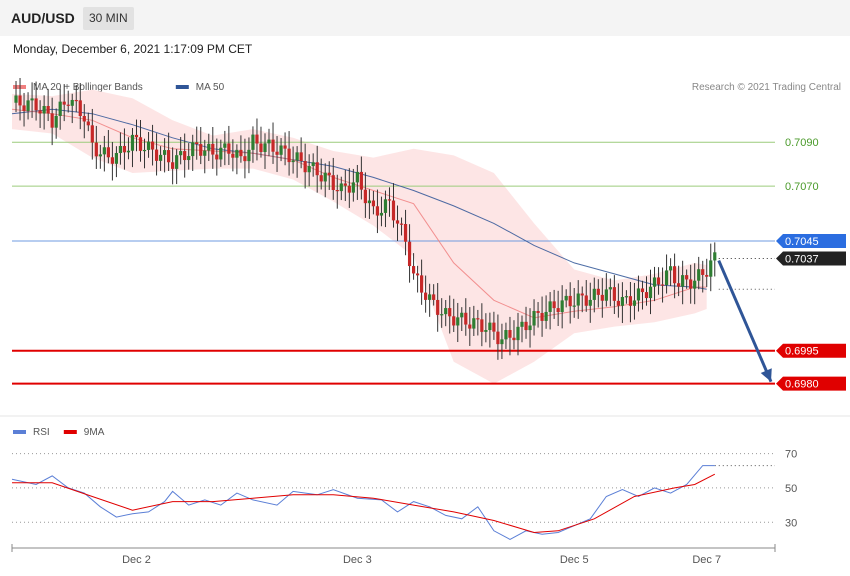  I want to click on x-tick-dec-5: Dec 5, so click(574, 560).